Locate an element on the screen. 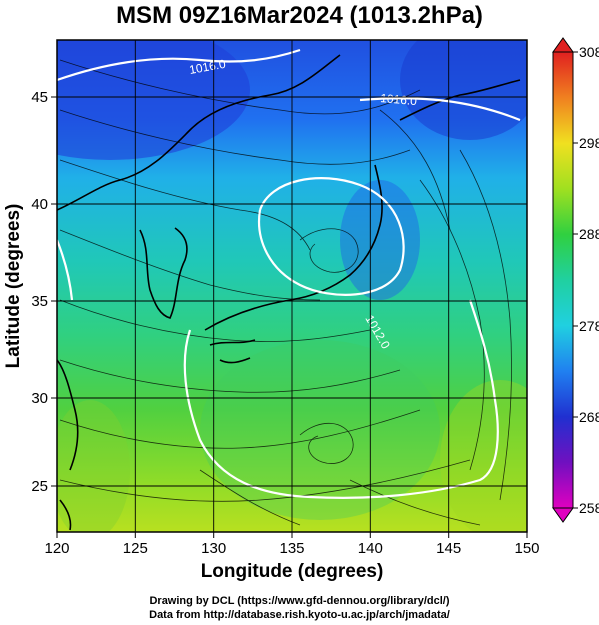 The width and height of the screenshot is (599, 625). colorbar-tick-label: 268 is located at coordinates (589, 417).